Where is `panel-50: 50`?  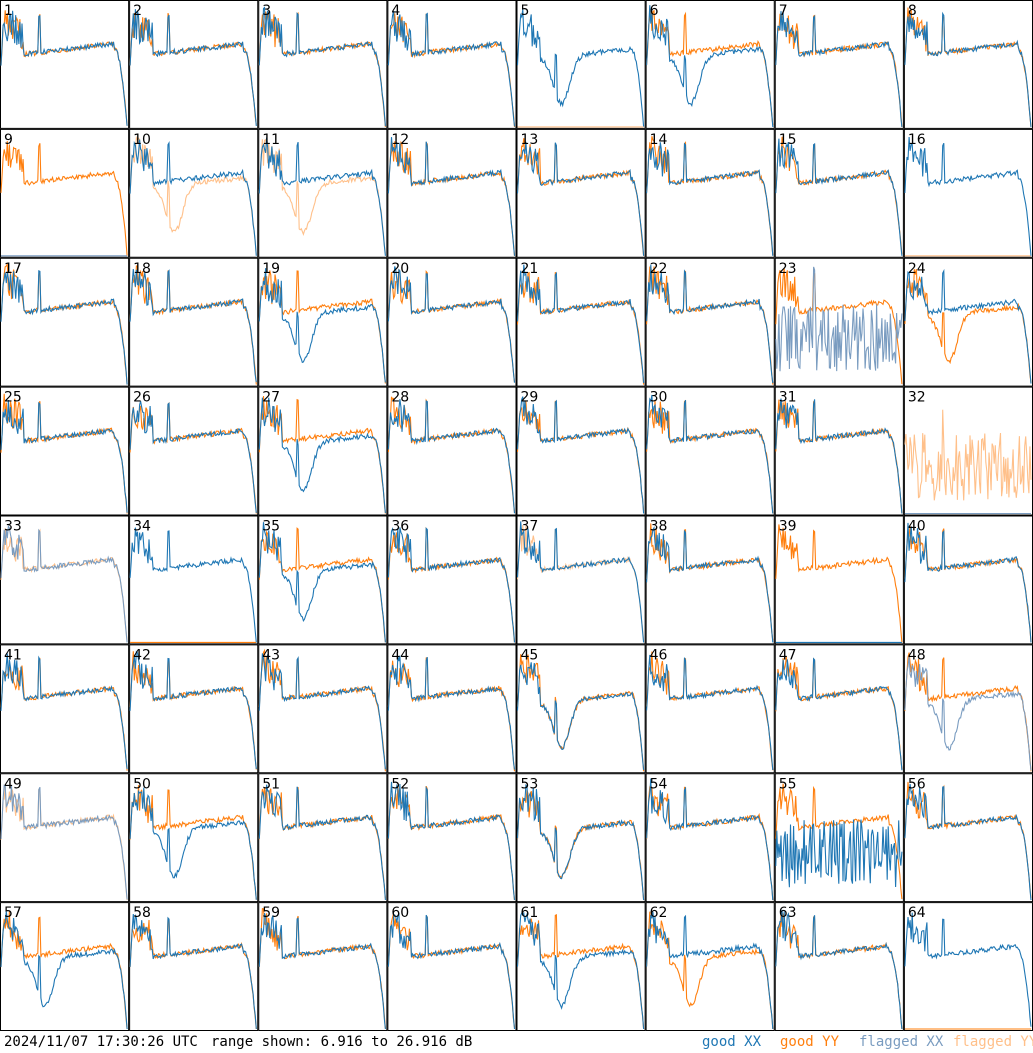 panel-50: 50 is located at coordinates (194, 838).